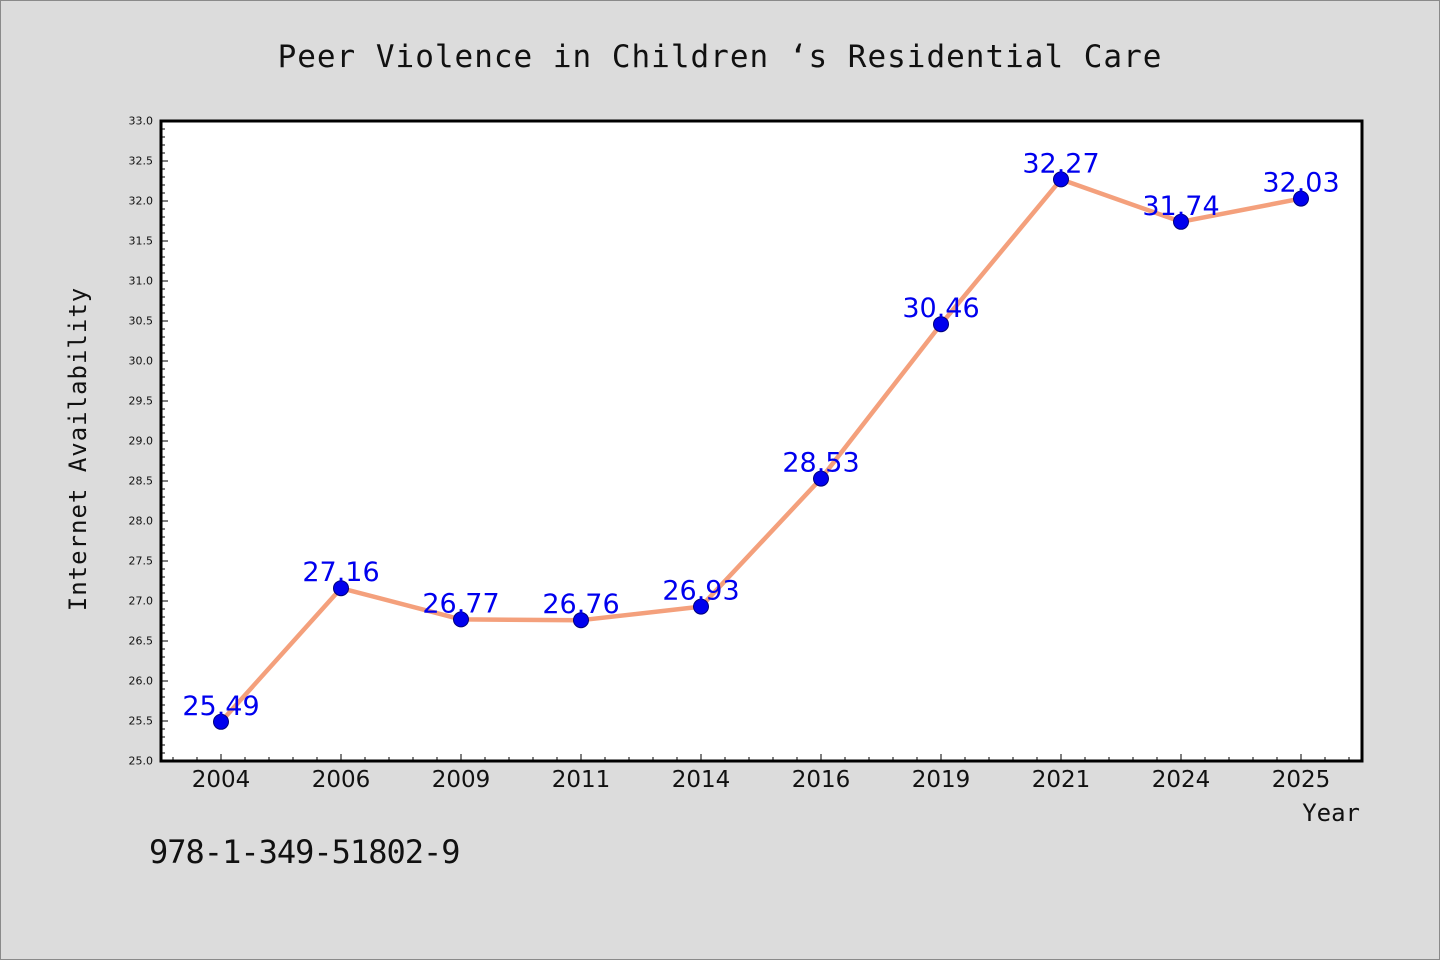  What do you see at coordinates (141, 241) in the screenshot?
I see `y-tick-label: 31.5` at bounding box center [141, 241].